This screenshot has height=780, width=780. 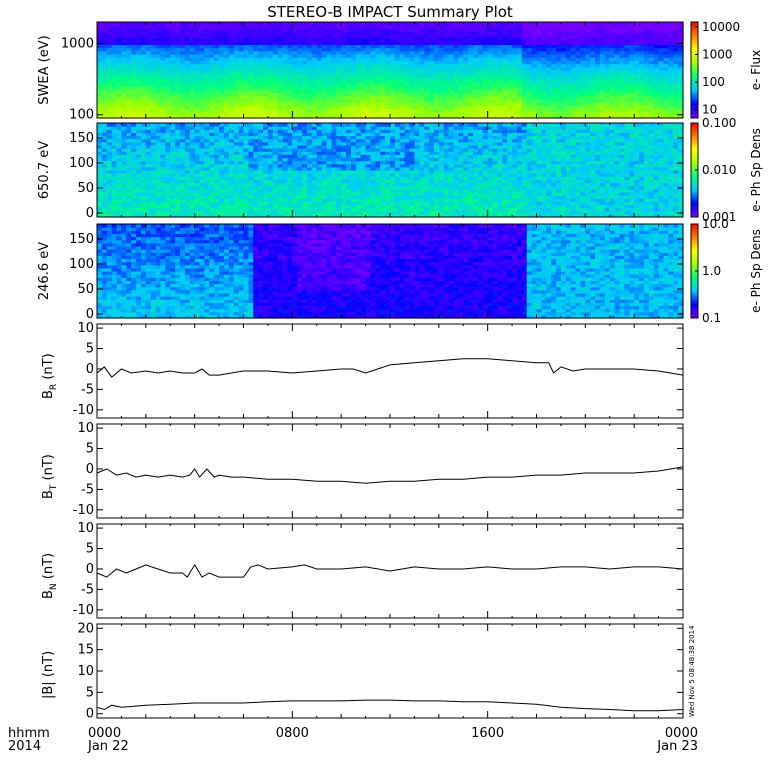 I want to click on panel-1-ytick-label-0: 100, so click(x=81, y=115).